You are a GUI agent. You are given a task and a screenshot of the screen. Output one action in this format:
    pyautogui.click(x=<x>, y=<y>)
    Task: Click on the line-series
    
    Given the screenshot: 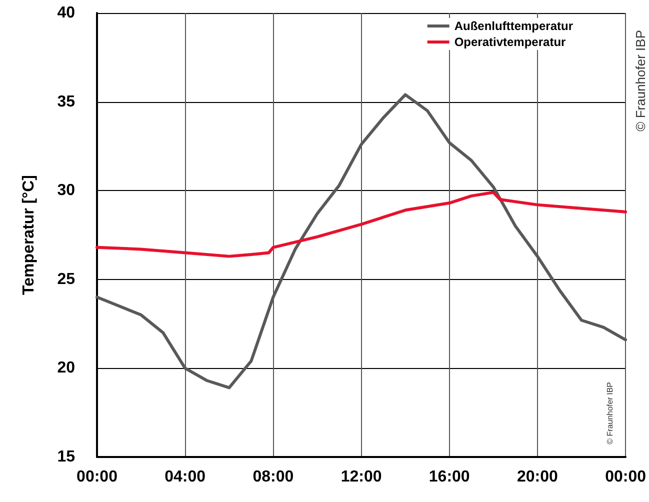 What is the action you would take?
    pyautogui.click(x=362, y=224)
    